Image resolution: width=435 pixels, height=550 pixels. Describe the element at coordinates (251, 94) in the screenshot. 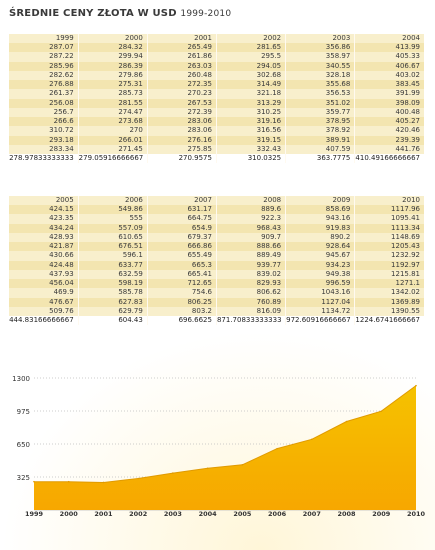

I see `table-cell: 321.18` at that location.